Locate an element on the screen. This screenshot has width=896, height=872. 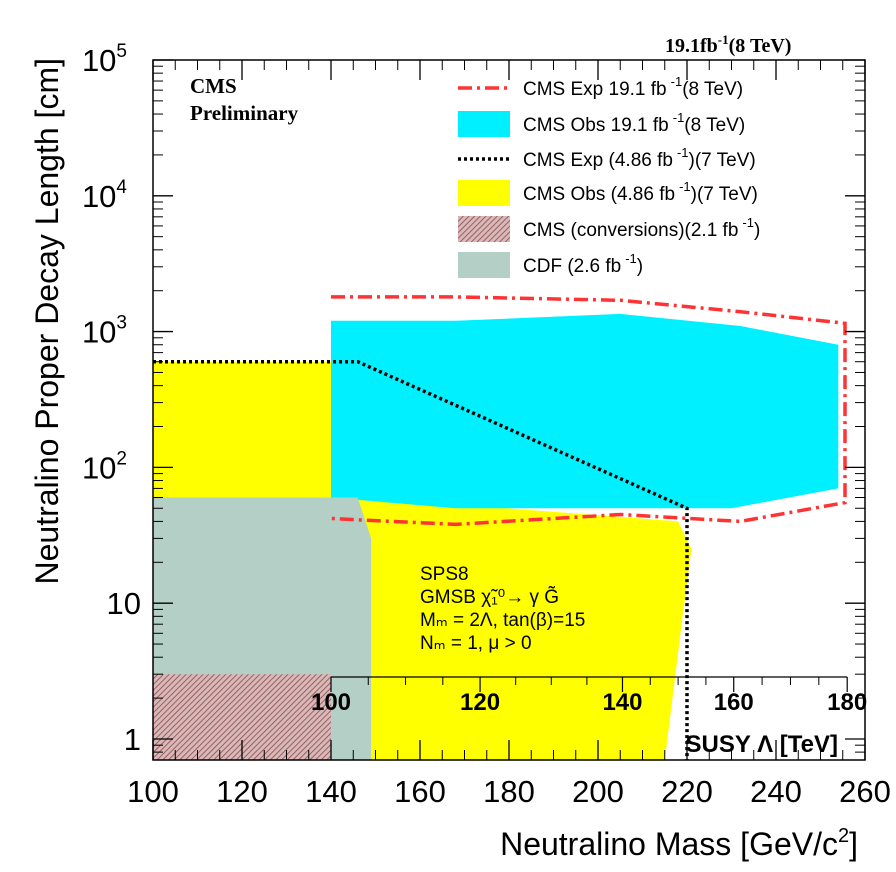
legend-label-text: CMS Obs 19.1 fb is located at coordinates (596, 125).